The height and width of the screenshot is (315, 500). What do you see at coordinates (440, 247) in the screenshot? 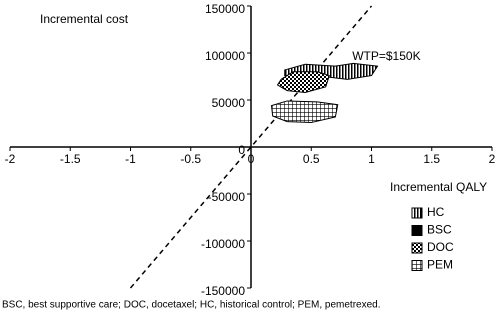
I see `legend-label: DOC` at bounding box center [440, 247].